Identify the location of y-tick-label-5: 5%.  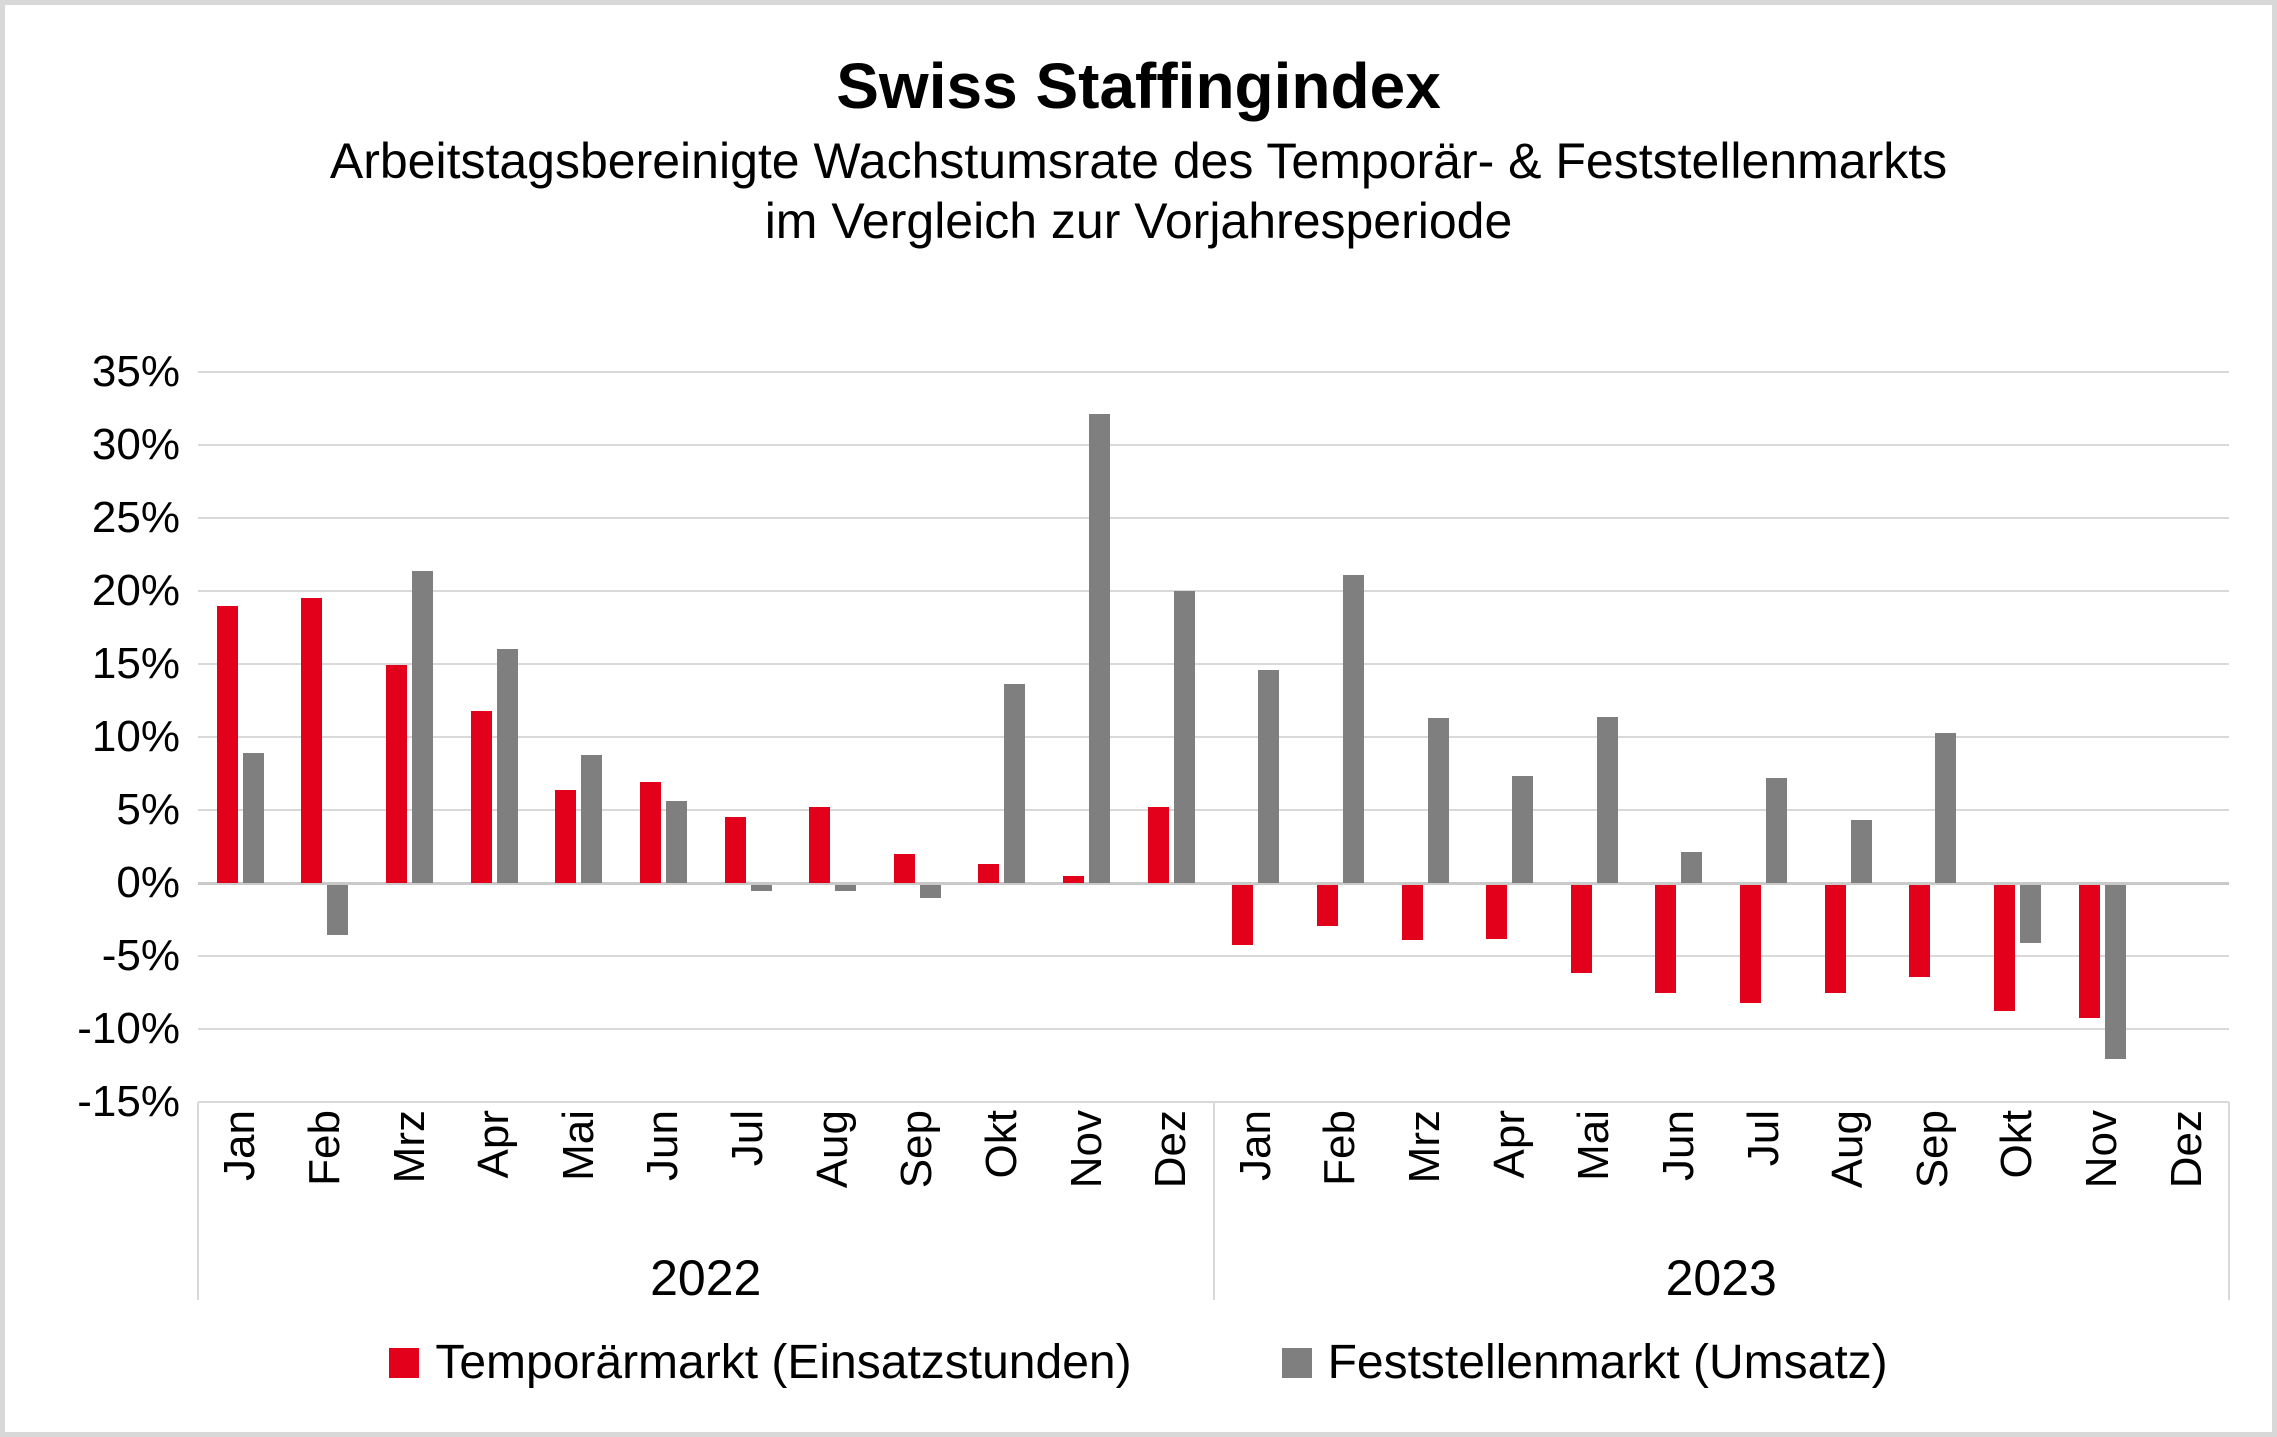
(148, 809).